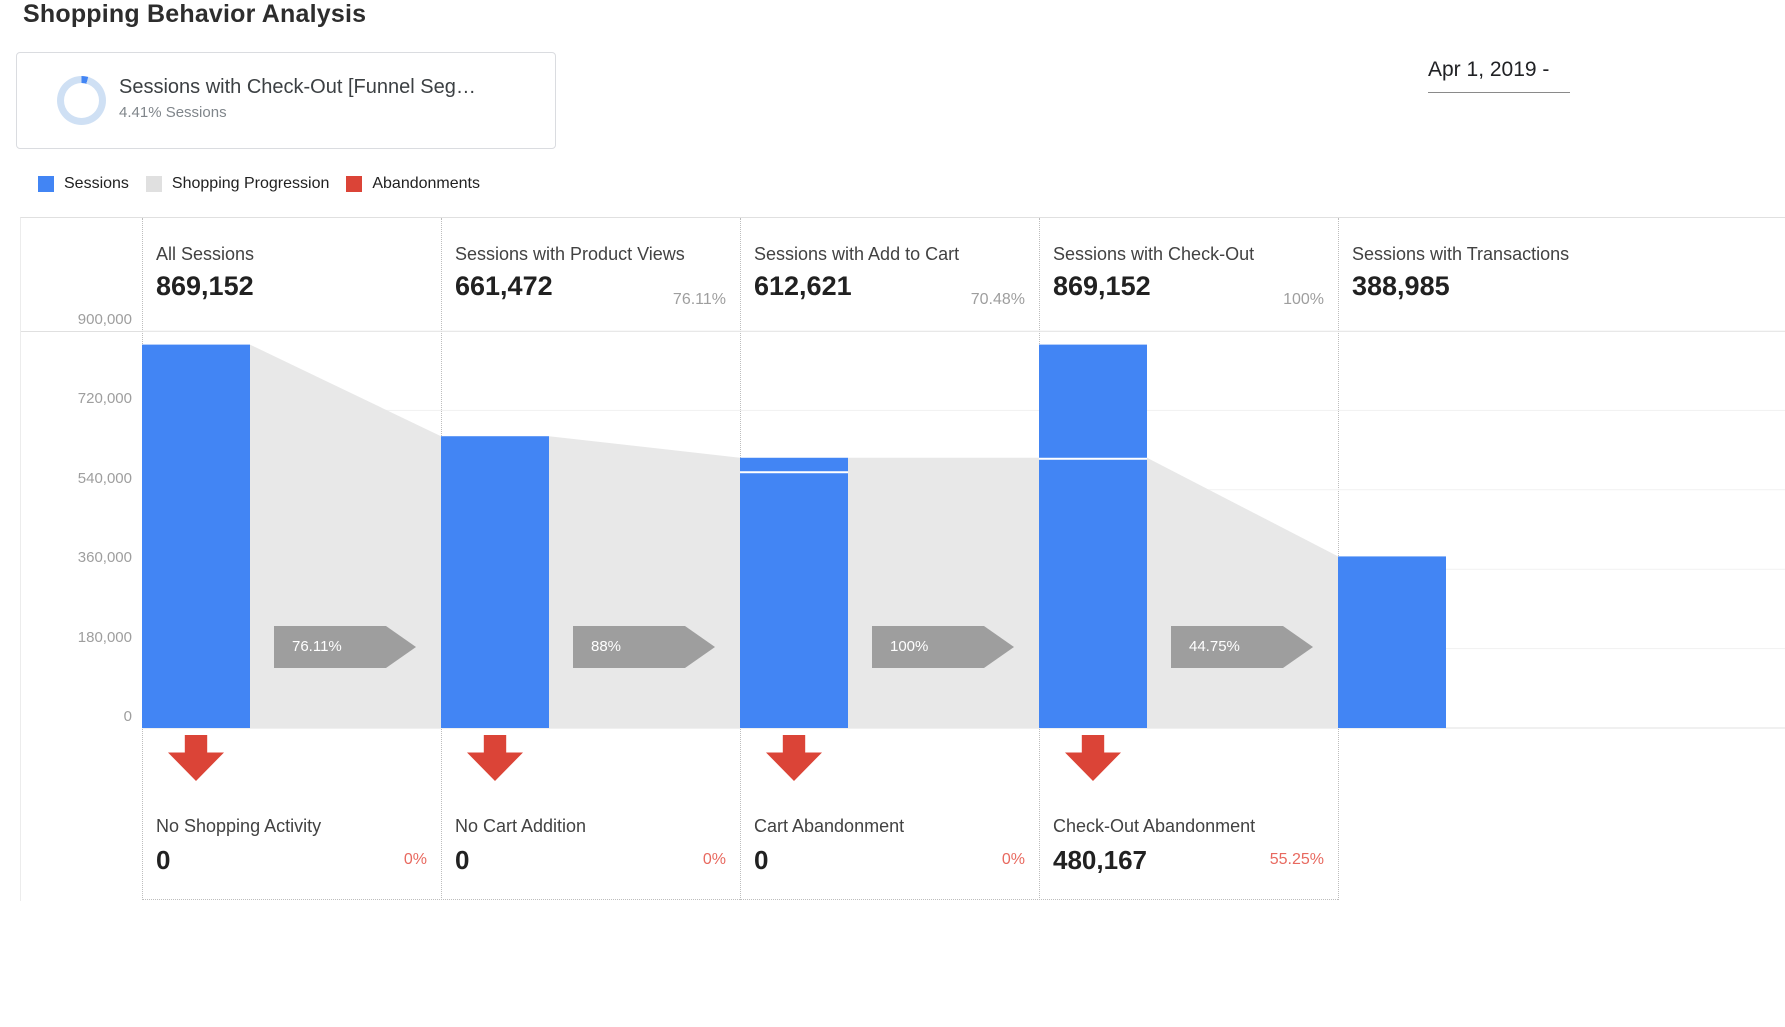 The image size is (1785, 1027). What do you see at coordinates (504, 286) in the screenshot?
I see `step-value: 661,472` at bounding box center [504, 286].